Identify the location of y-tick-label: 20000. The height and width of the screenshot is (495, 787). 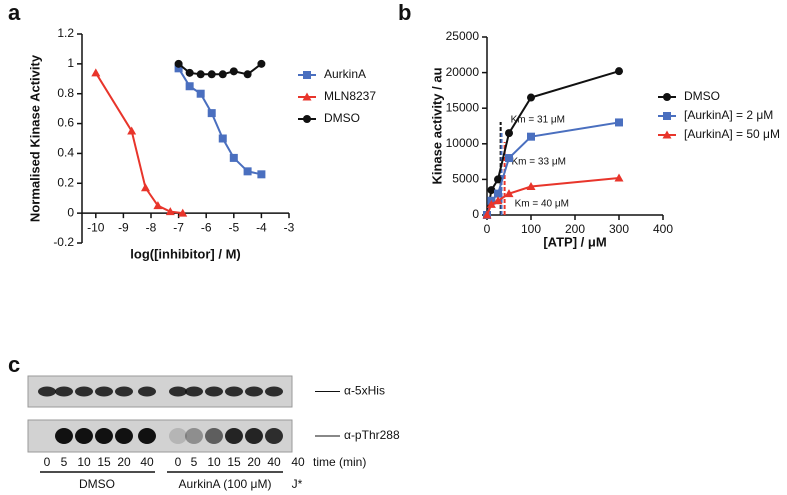
(463, 72).